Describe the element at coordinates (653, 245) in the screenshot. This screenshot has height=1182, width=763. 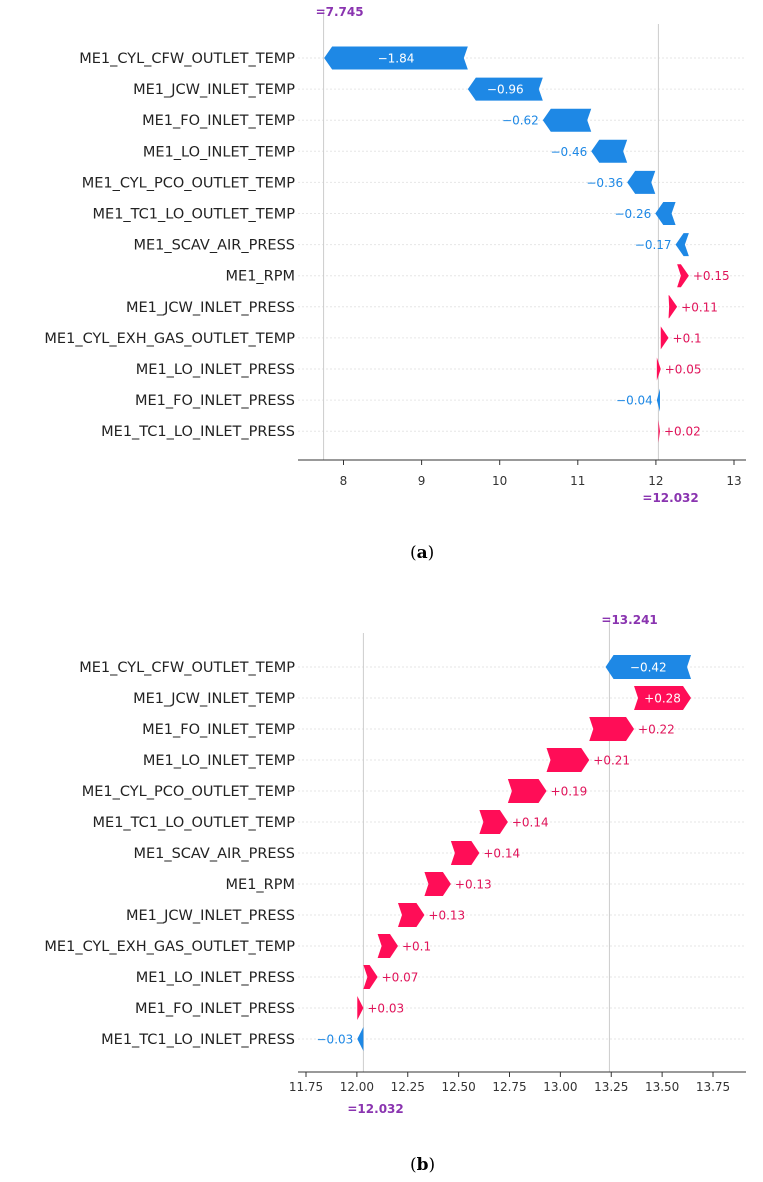
I see `chart-a-value-label: −0.17` at that location.